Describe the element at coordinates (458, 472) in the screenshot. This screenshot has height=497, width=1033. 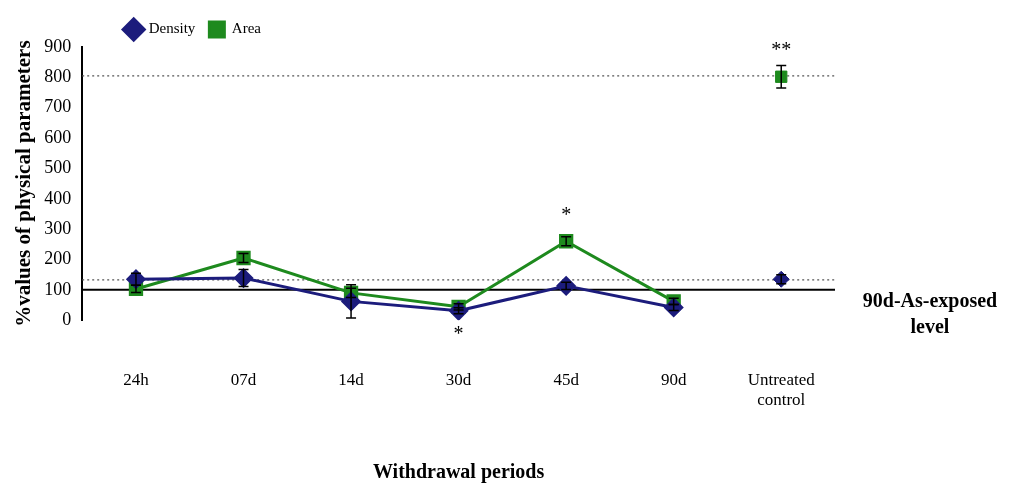
I see `x-axis-title: Withdrawal periods` at that location.